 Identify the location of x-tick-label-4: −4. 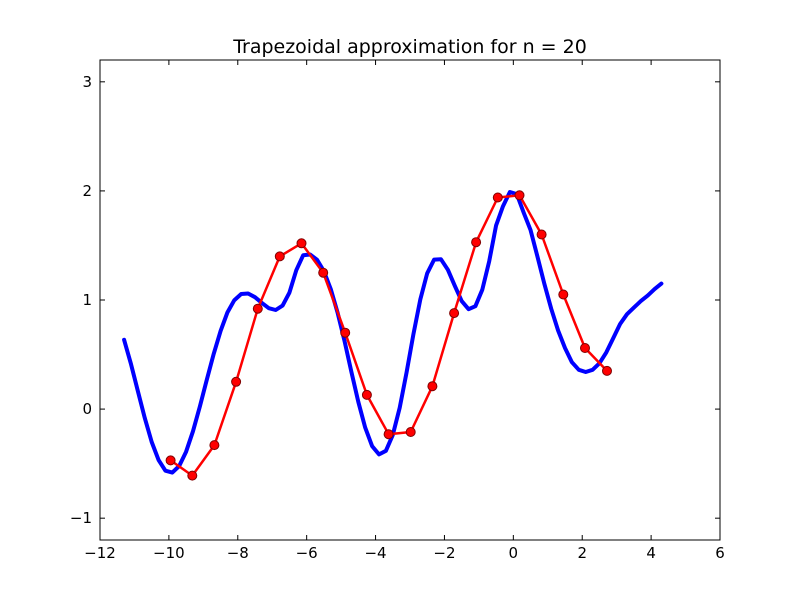
(375, 553).